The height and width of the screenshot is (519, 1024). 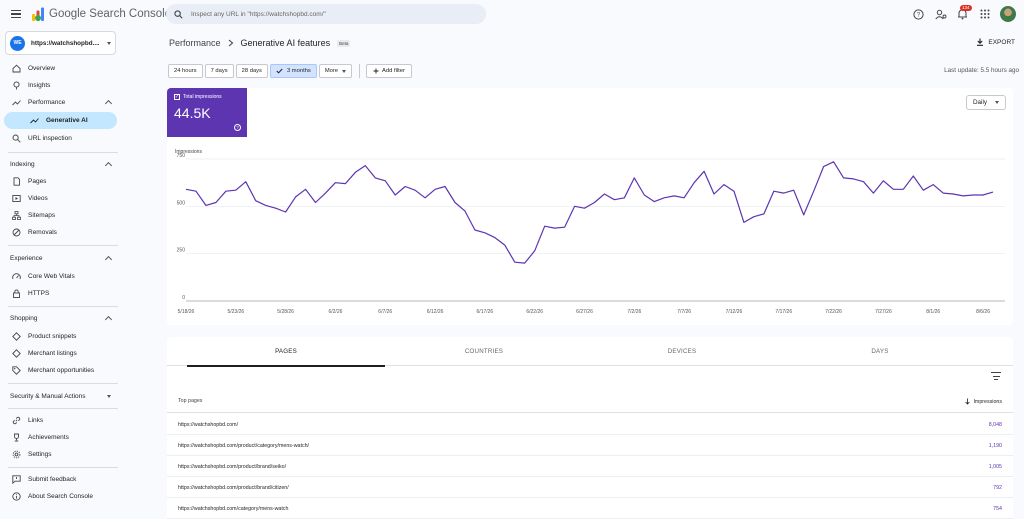 What do you see at coordinates (251, 71) in the screenshot?
I see `range-28-days: 28 days` at bounding box center [251, 71].